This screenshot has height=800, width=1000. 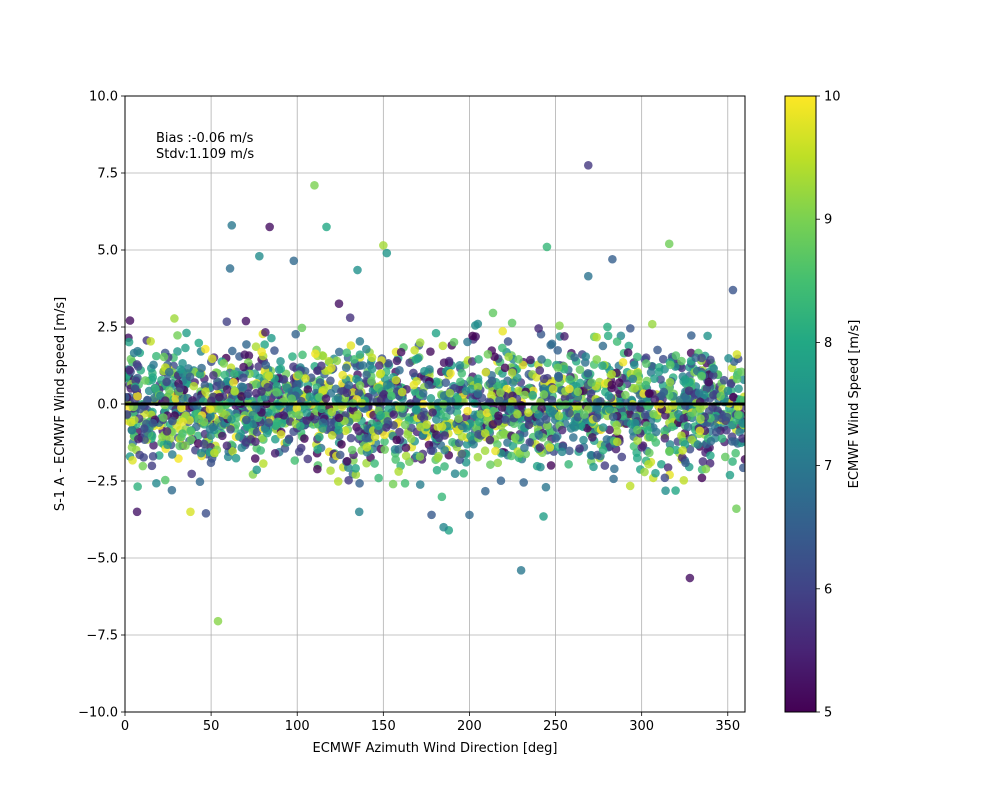 What do you see at coordinates (828, 713) in the screenshot?
I see `colorbar-tick-label: 5` at bounding box center [828, 713].